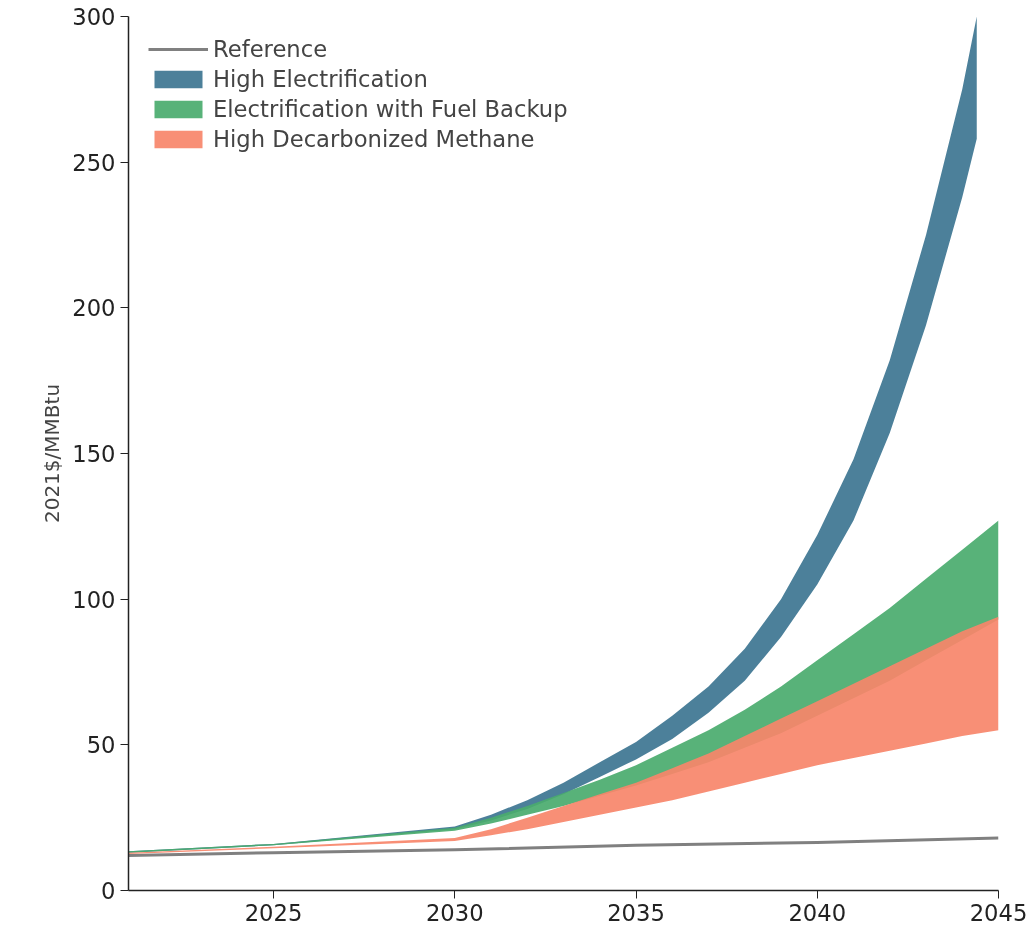 This screenshot has width=1035, height=934. What do you see at coordinates (270, 49) in the screenshot?
I see `legend-label: Reference` at bounding box center [270, 49].